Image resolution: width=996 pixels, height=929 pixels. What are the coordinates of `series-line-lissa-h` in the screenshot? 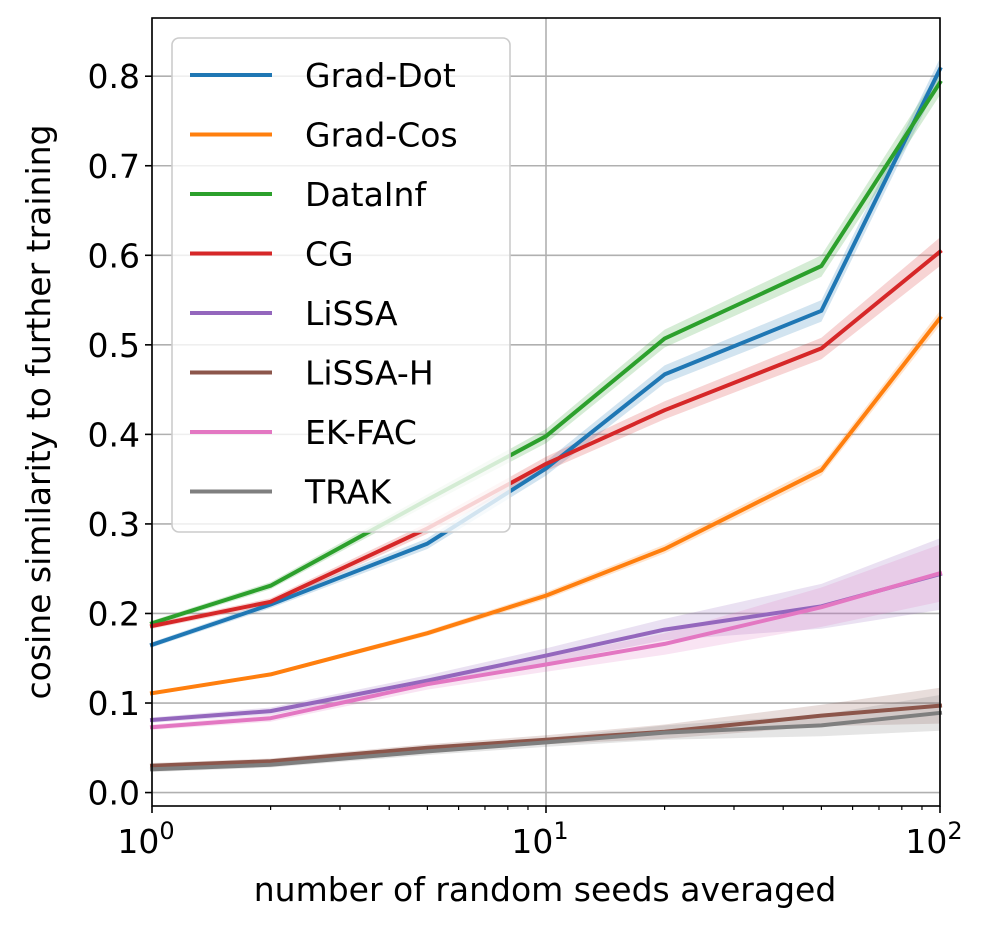 It's located at (546, 735).